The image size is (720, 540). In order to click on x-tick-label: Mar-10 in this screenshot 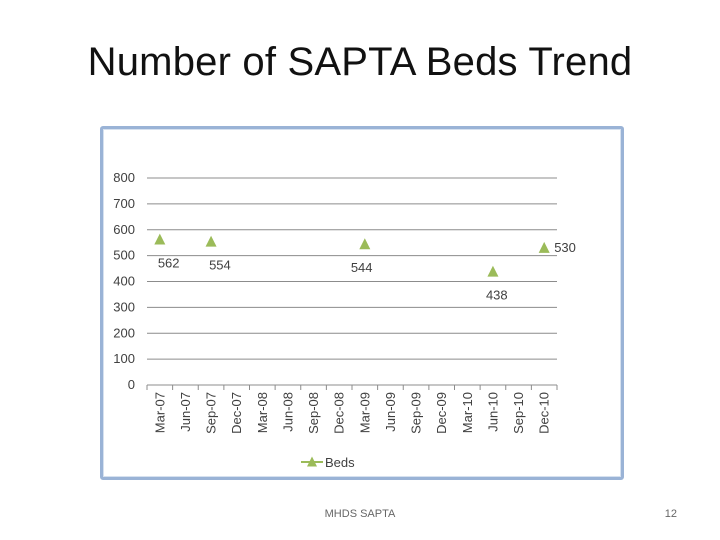, I will do `click(467, 412)`.